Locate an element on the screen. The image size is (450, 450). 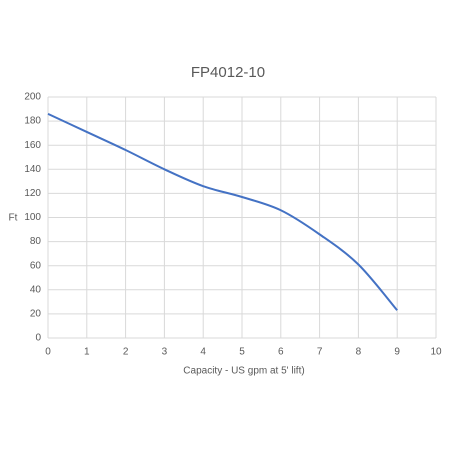
x-axis-label: Capacity - US gpm at 5' lift) is located at coordinates (243, 371).